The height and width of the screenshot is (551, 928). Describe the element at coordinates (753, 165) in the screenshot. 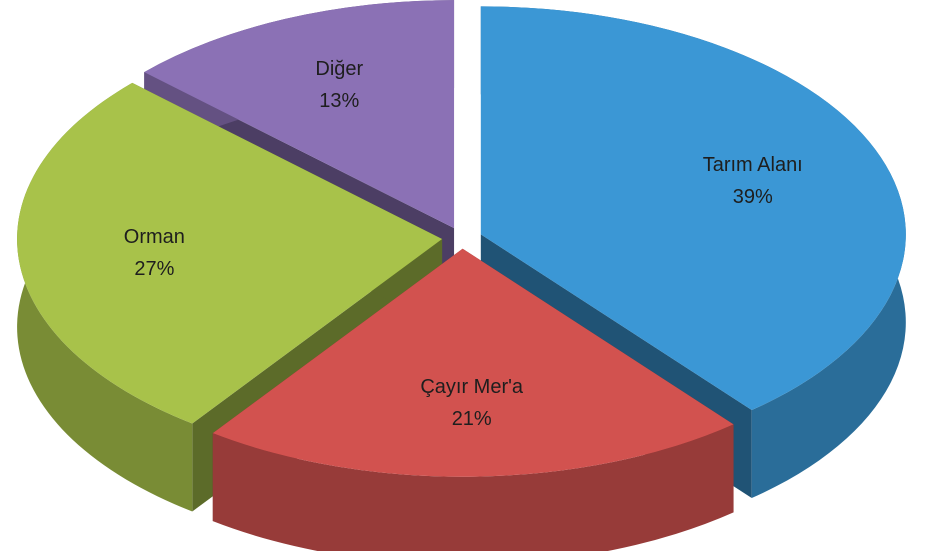

I see `slice-label: Tarım Alanı` at that location.